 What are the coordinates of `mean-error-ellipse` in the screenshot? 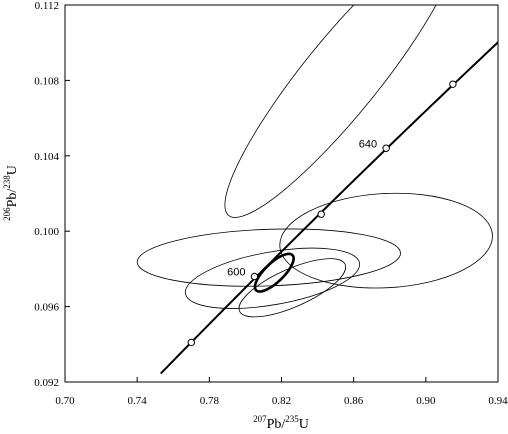 It's located at (274, 272).